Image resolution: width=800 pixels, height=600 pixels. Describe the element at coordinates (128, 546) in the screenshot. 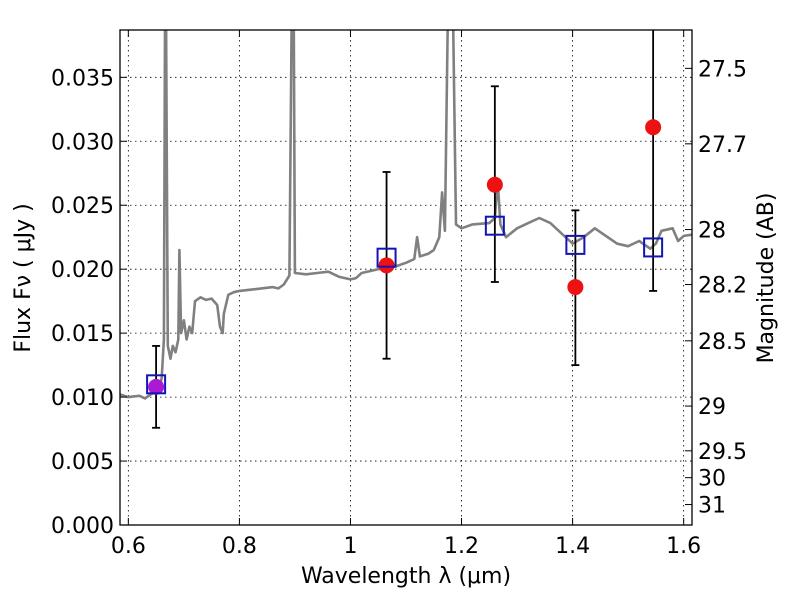

I see `x-tick-label: 0.6` at that location.